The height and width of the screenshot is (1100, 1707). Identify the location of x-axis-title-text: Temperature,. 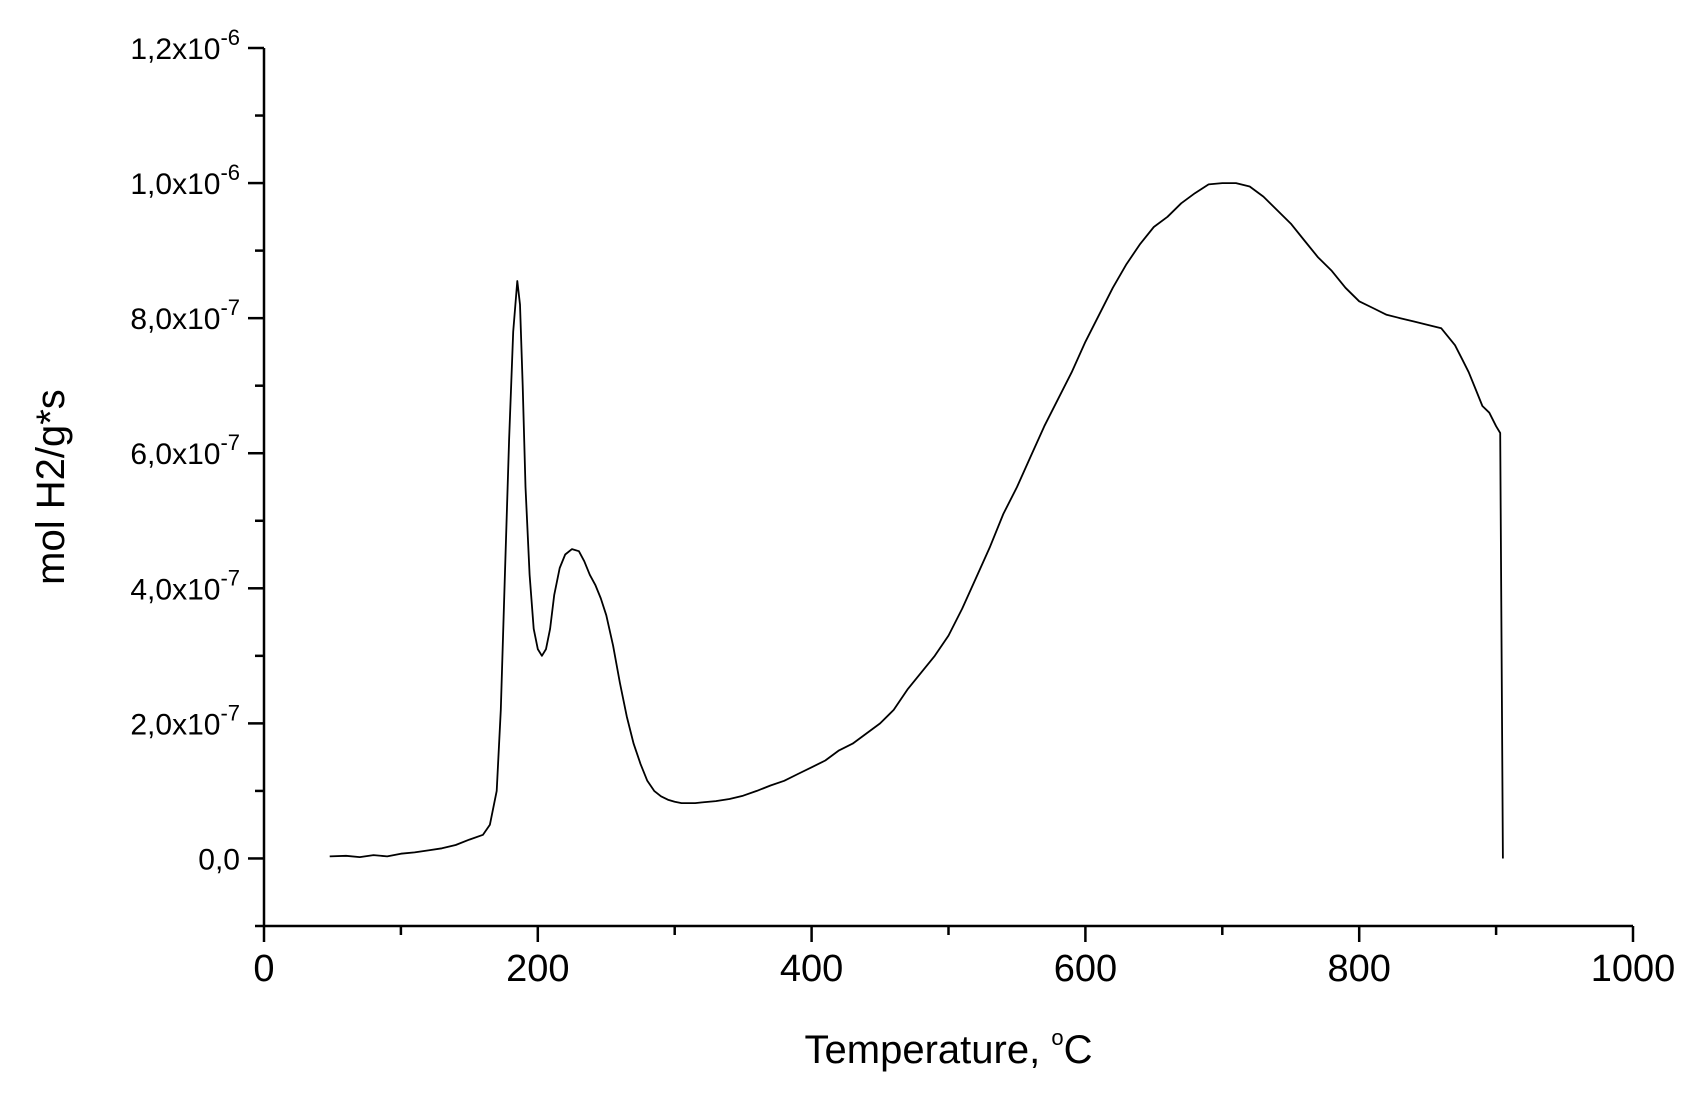
(928, 1050).